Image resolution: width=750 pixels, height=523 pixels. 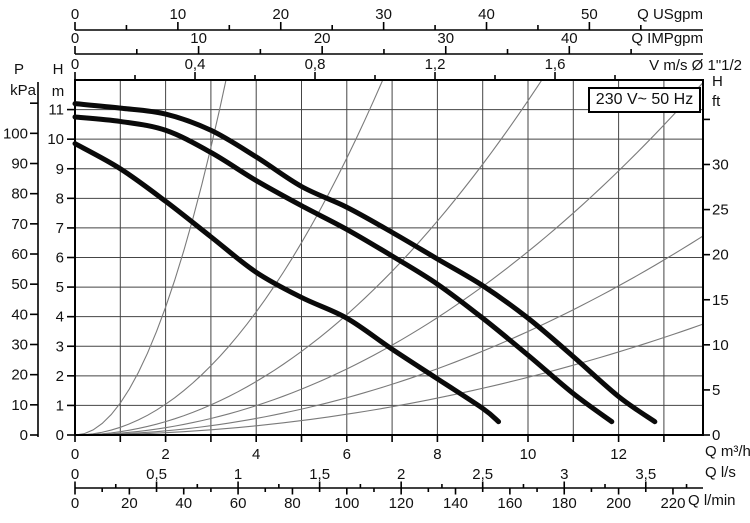 I want to click on svg-text: 160, so click(x=509, y=503).